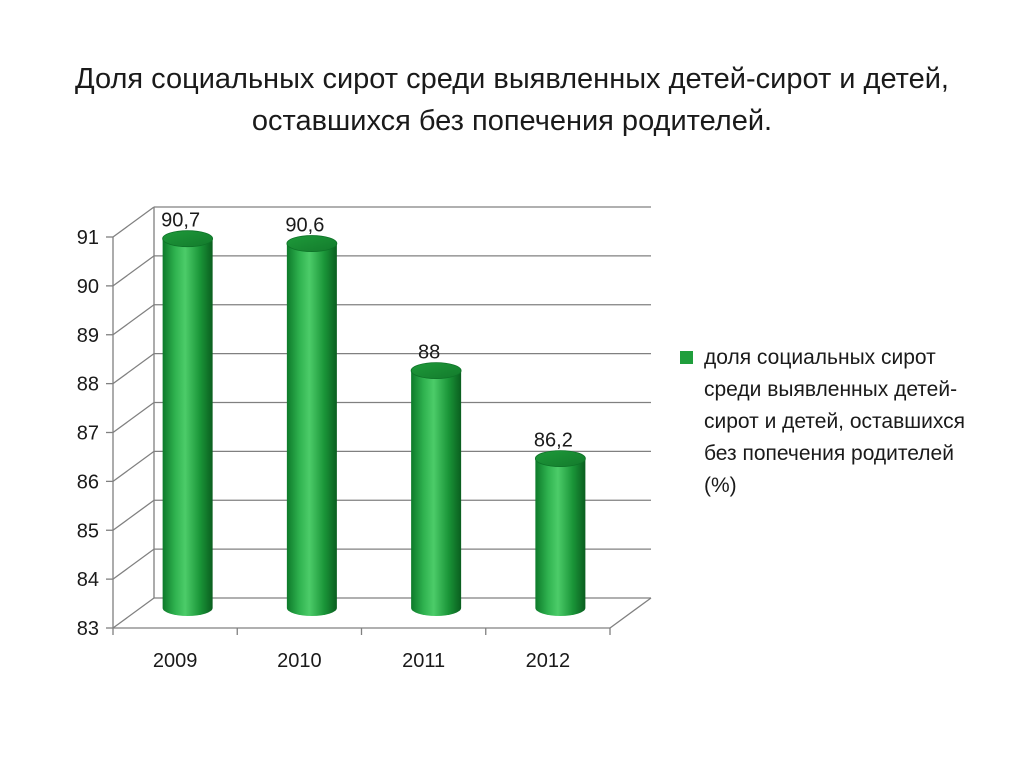 This screenshot has height=768, width=1024. I want to click on y-tick-label: 86, so click(88, 482).